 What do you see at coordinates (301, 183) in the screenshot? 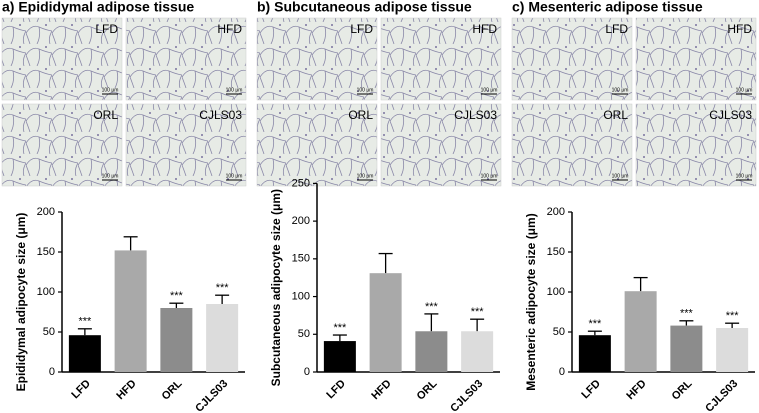
I see `y-tick-label: 250` at bounding box center [301, 183].